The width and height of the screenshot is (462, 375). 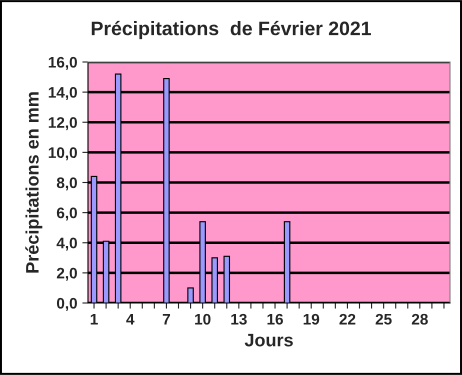 What do you see at coordinates (66, 214) in the screenshot?
I see `y-tick-label: 6,0` at bounding box center [66, 214].